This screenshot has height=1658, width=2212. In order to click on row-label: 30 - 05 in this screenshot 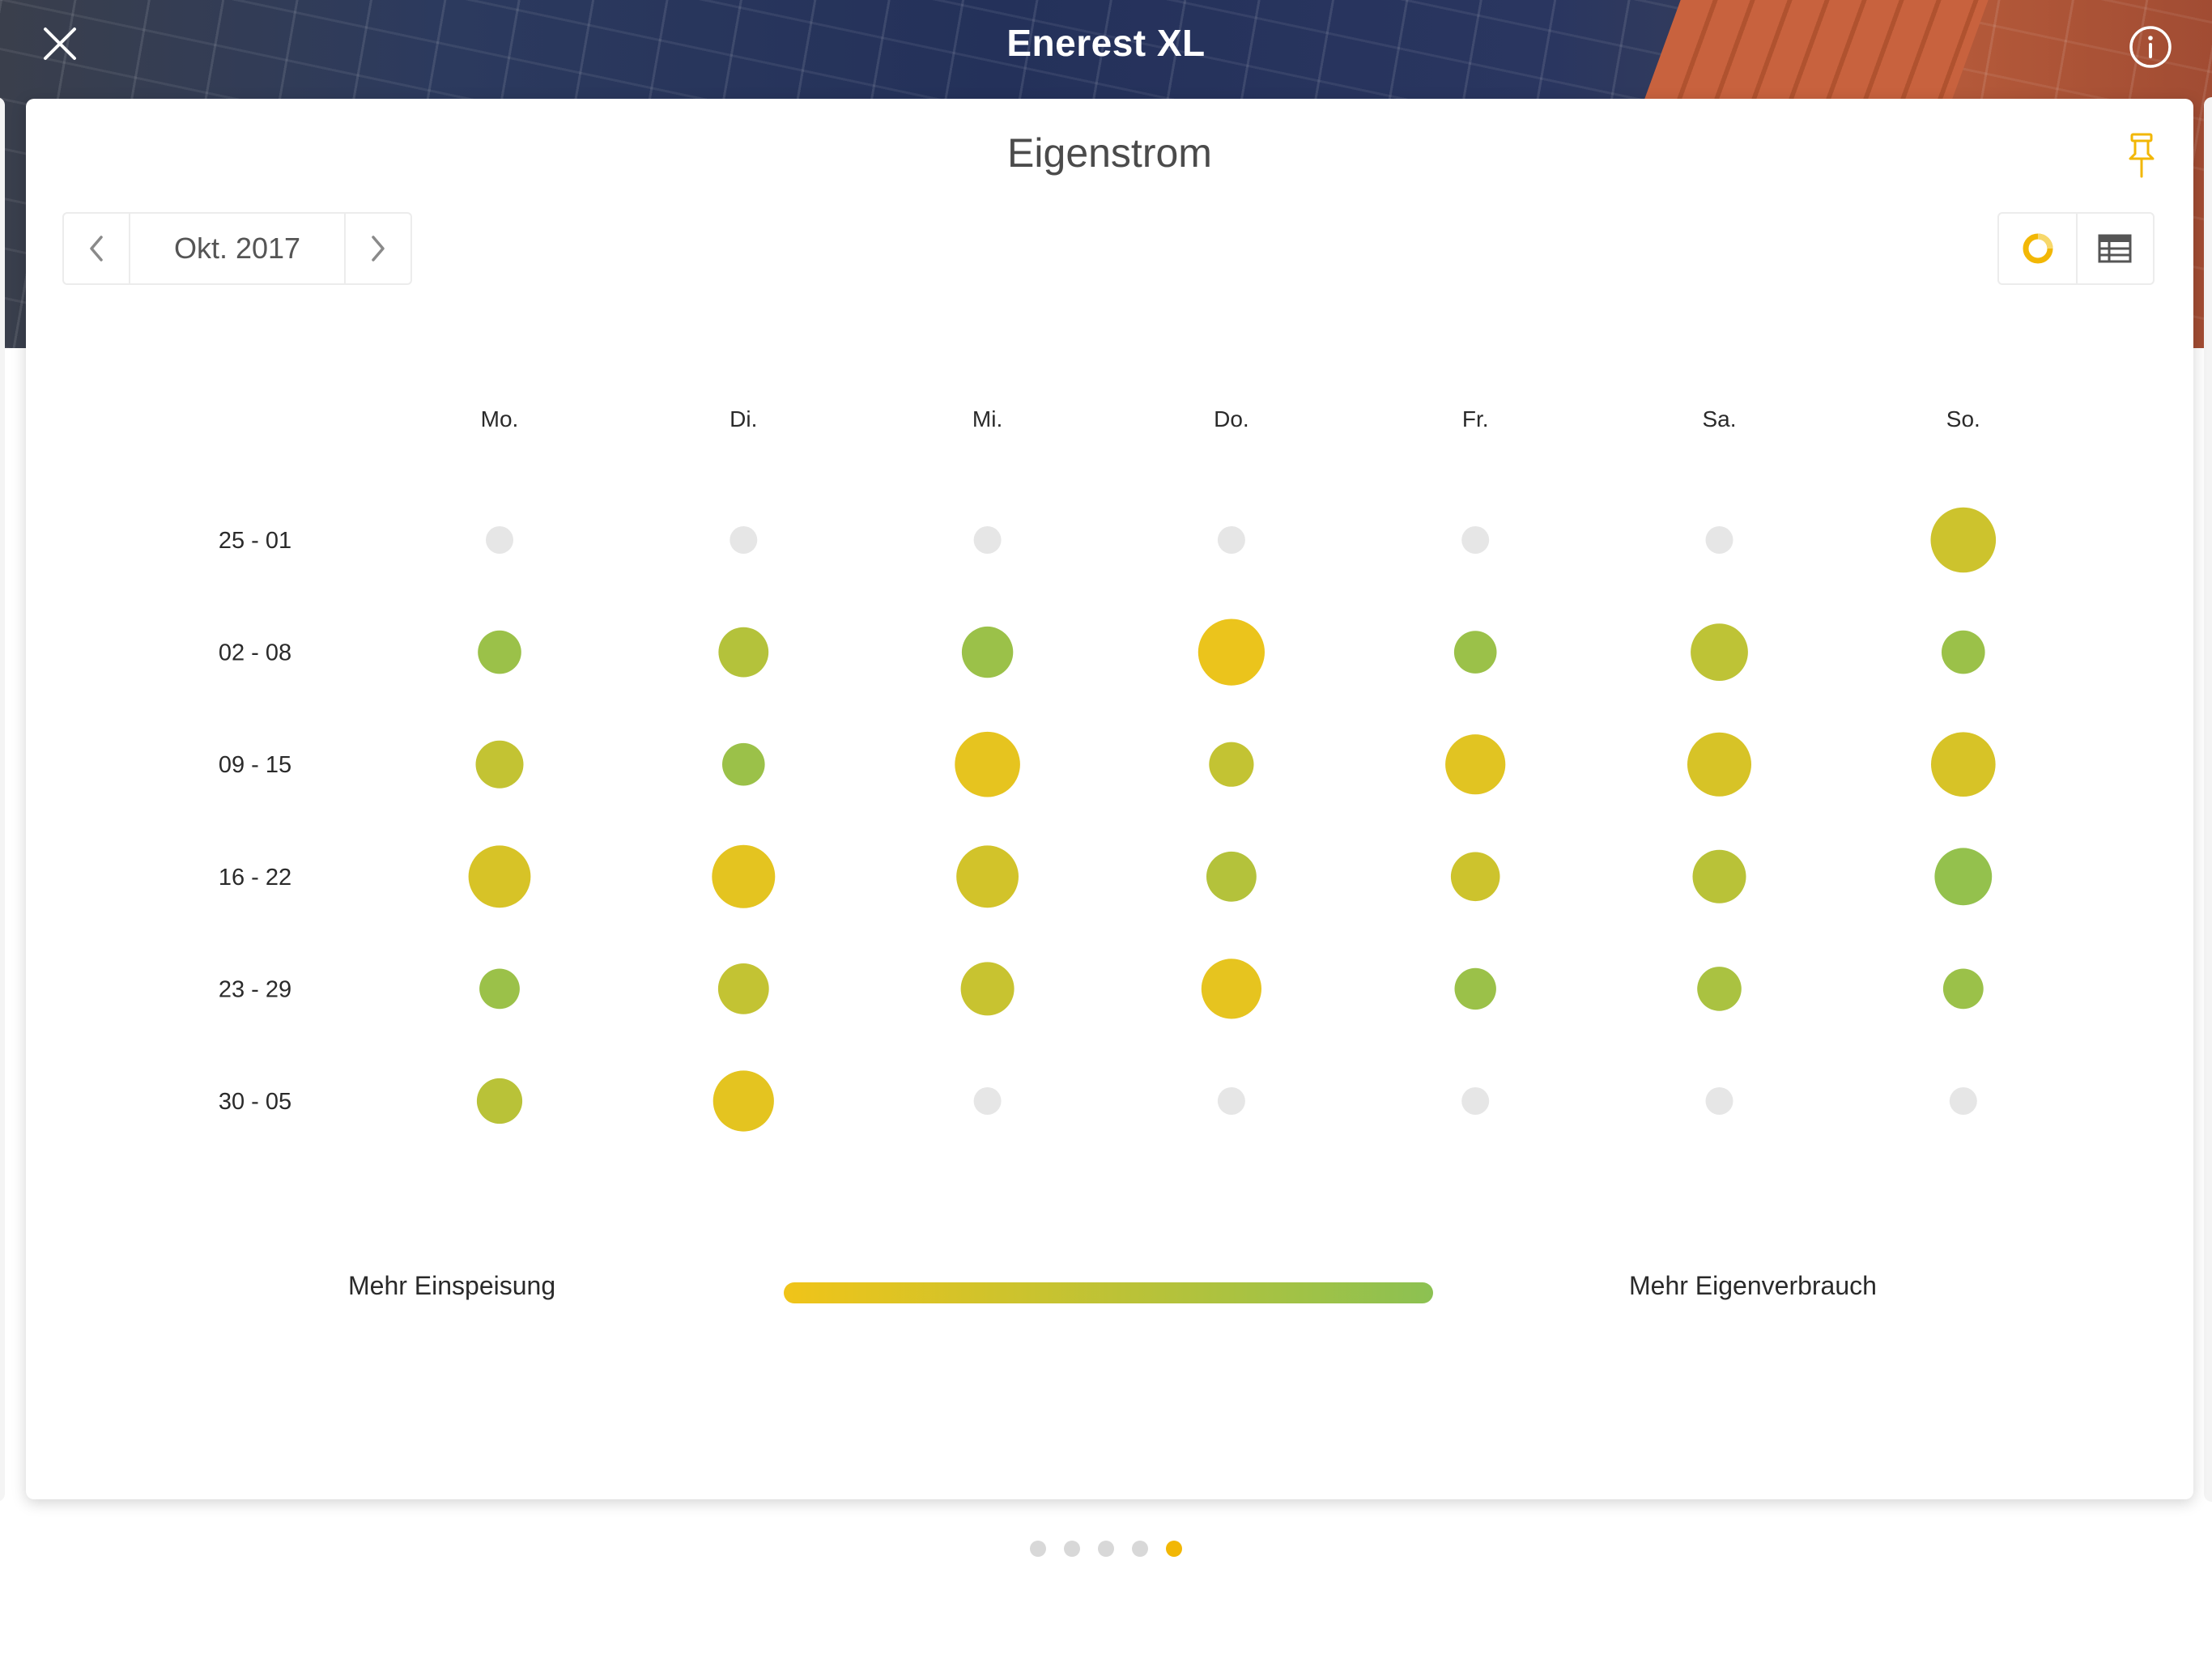, I will do `click(255, 1102)`.